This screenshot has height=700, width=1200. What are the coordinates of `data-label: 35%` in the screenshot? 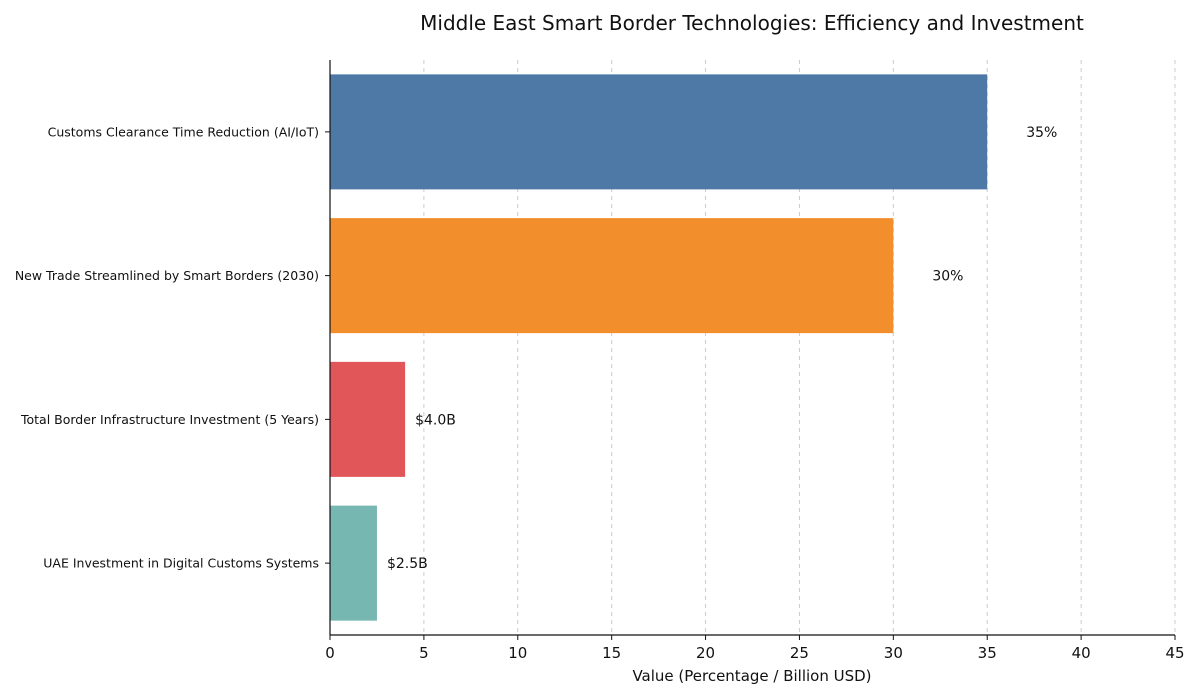 It's located at (1041, 133).